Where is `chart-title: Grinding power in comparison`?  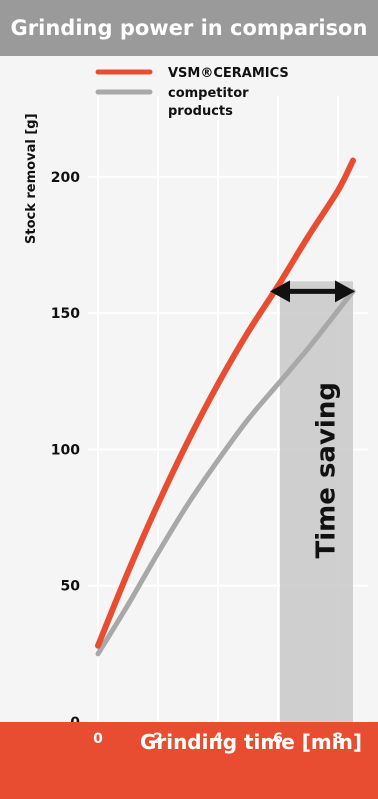 chart-title: Grinding power in comparison is located at coordinates (189, 28).